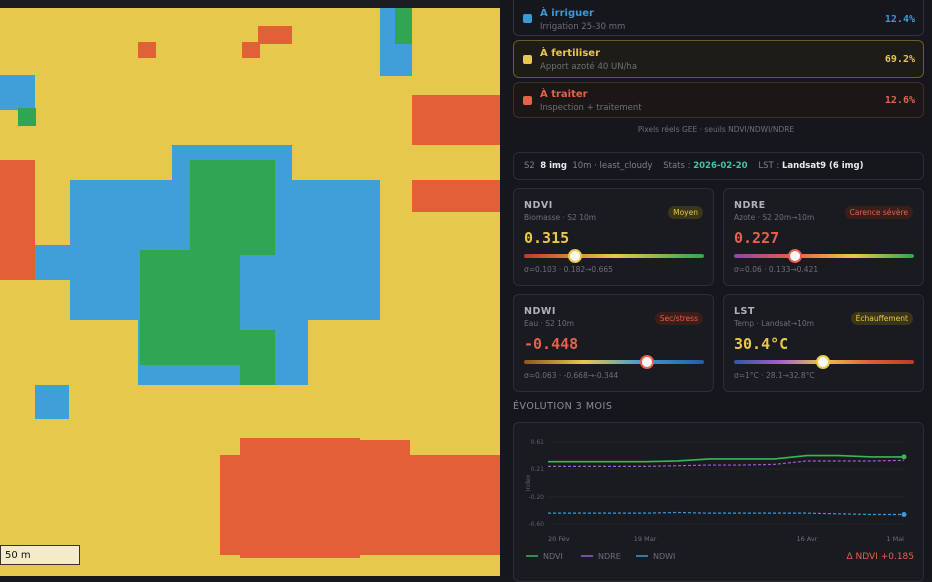  I want to click on index-value: 30.4°C, so click(761, 344).